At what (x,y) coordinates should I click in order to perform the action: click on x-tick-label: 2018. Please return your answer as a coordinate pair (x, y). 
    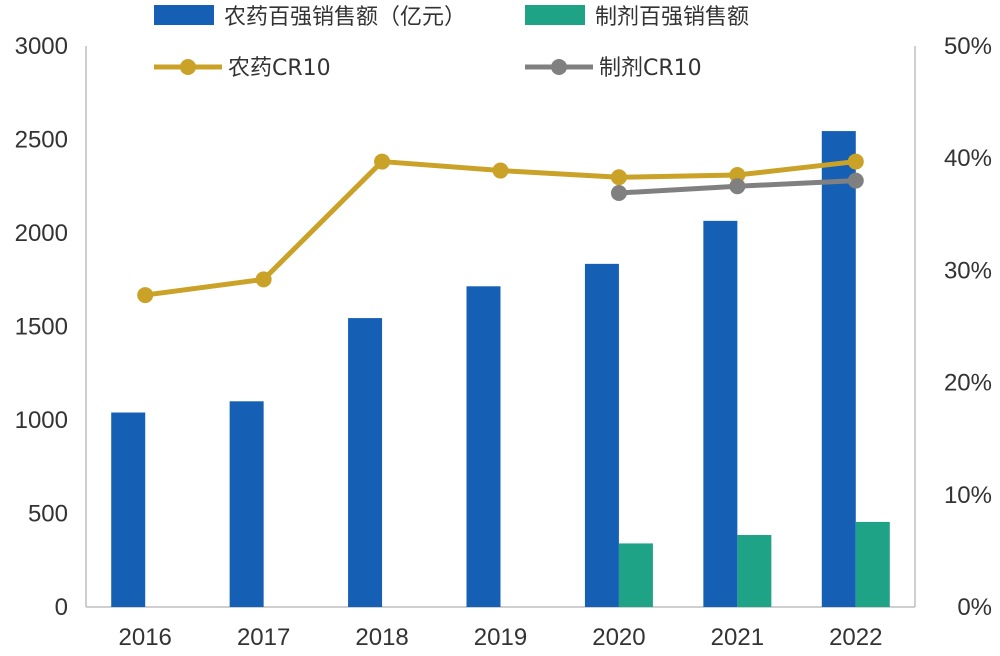
    Looking at the image, I should click on (381, 637).